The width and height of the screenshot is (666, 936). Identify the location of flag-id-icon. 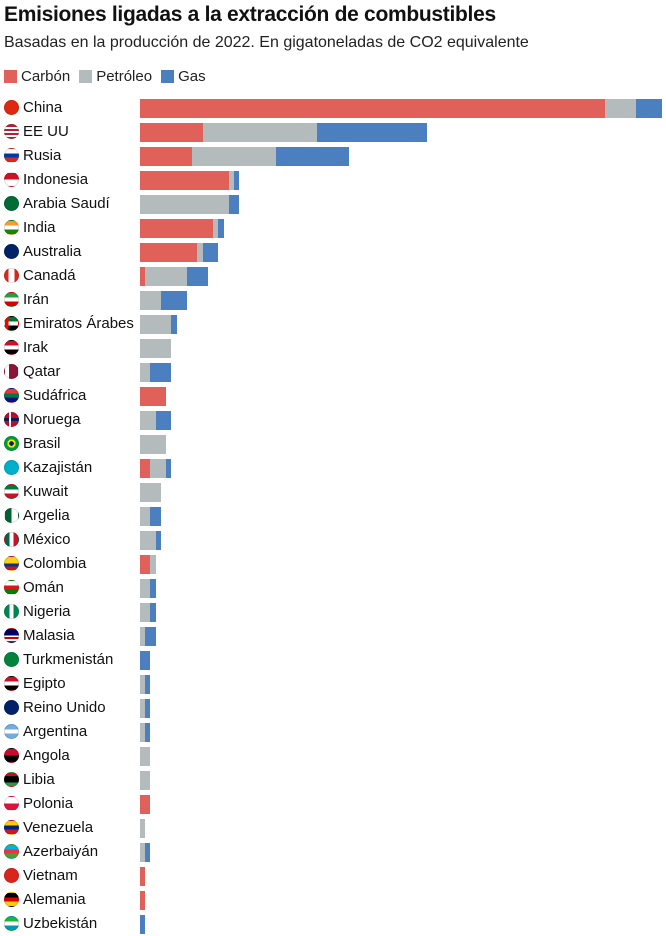
(11, 179).